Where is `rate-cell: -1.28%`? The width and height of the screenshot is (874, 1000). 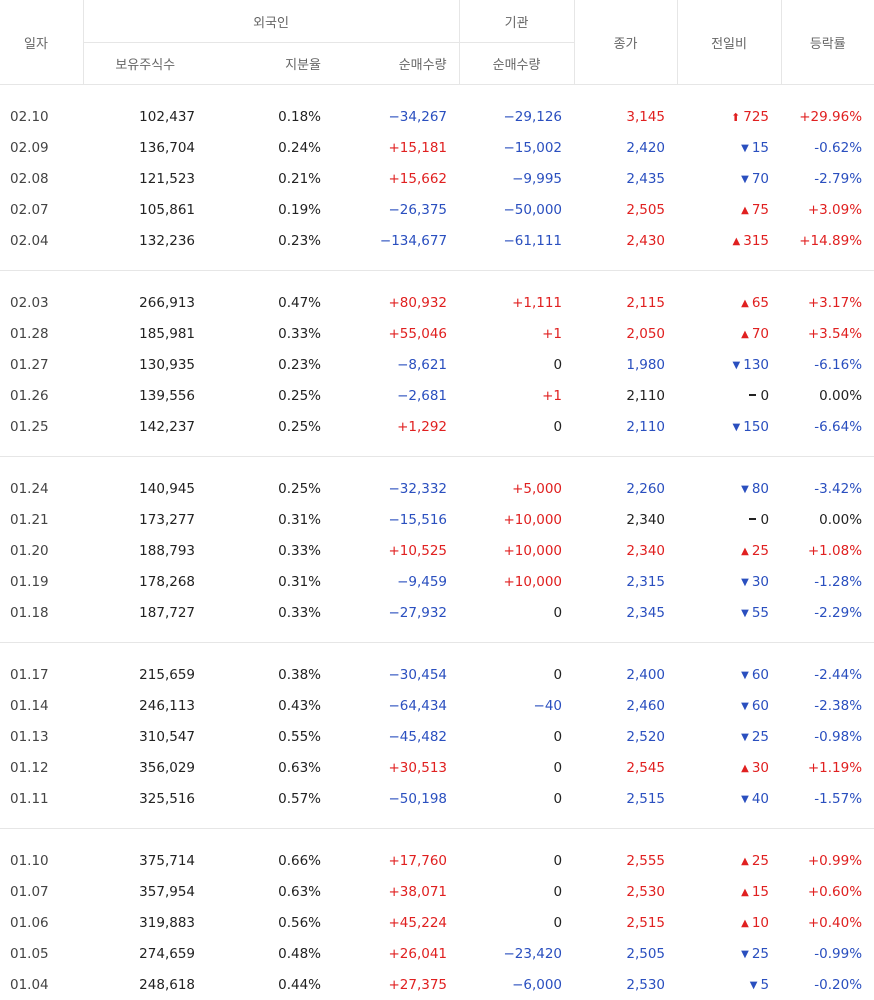 rate-cell: -1.28% is located at coordinates (827, 581).